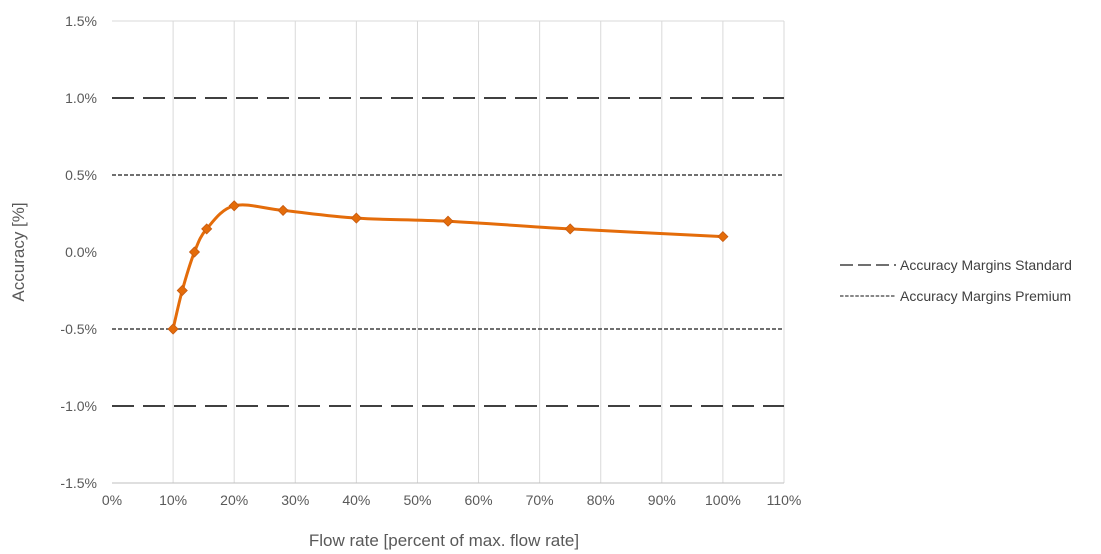 This screenshot has width=1101, height=554. Describe the element at coordinates (78, 406) in the screenshot. I see `y-tick-label--1: -1.0%` at that location.